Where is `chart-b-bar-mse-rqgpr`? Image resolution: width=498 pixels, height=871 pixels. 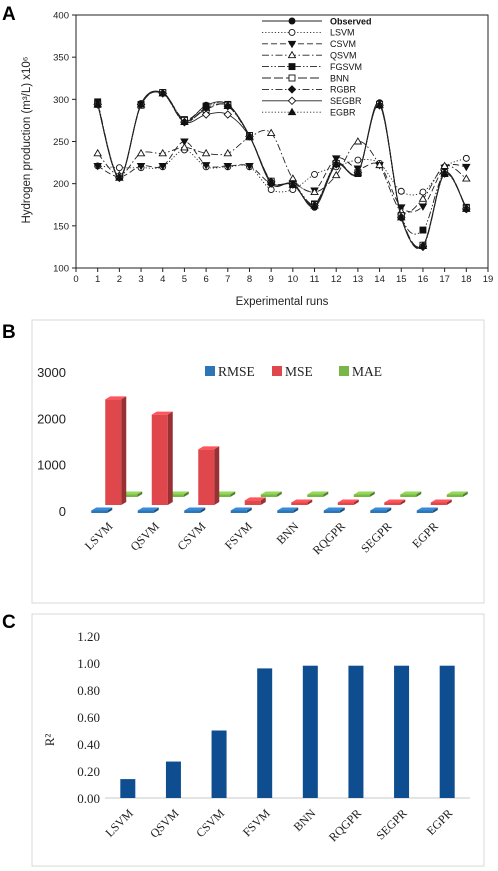 chart-b-bar-mse-rqgpr is located at coordinates (348, 502).